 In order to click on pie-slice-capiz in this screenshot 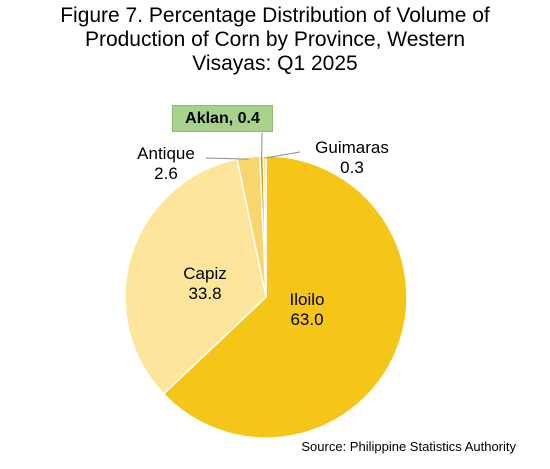, I will do `click(195, 276)`.